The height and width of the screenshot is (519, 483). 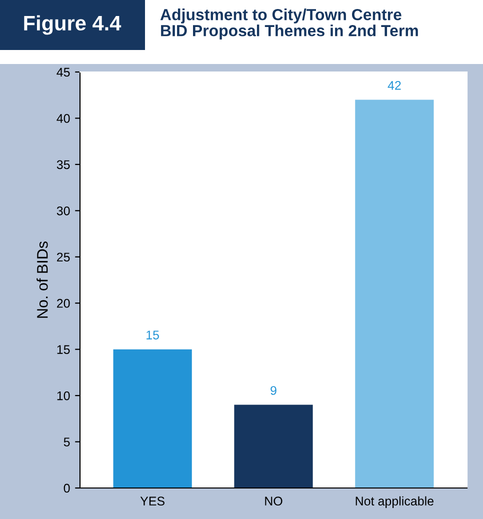 What do you see at coordinates (63, 349) in the screenshot?
I see `y-tick-label: 15` at bounding box center [63, 349].